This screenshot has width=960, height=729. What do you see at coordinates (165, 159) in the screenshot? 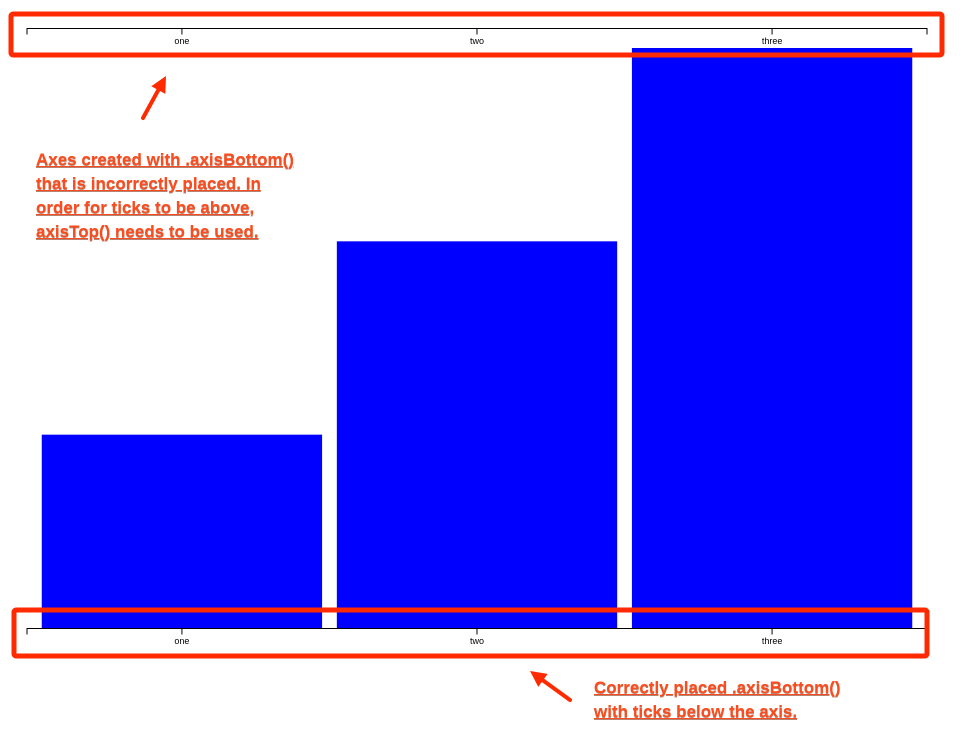
I see `top-callout-line: Axes created with .axisBottom()` at bounding box center [165, 159].